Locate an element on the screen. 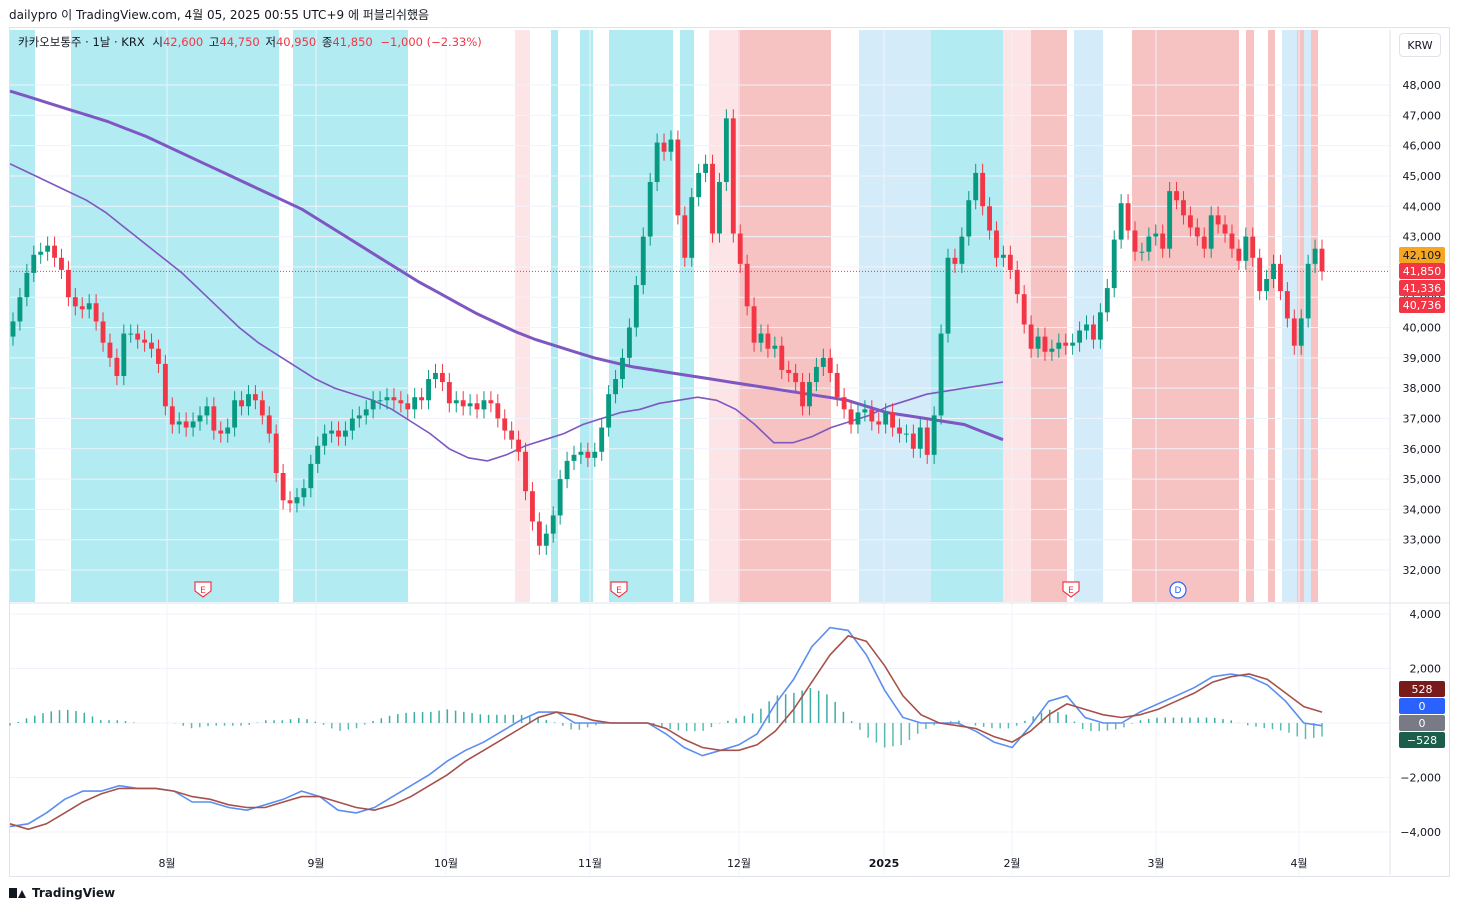  currency-button: KRW is located at coordinates (1420, 45).